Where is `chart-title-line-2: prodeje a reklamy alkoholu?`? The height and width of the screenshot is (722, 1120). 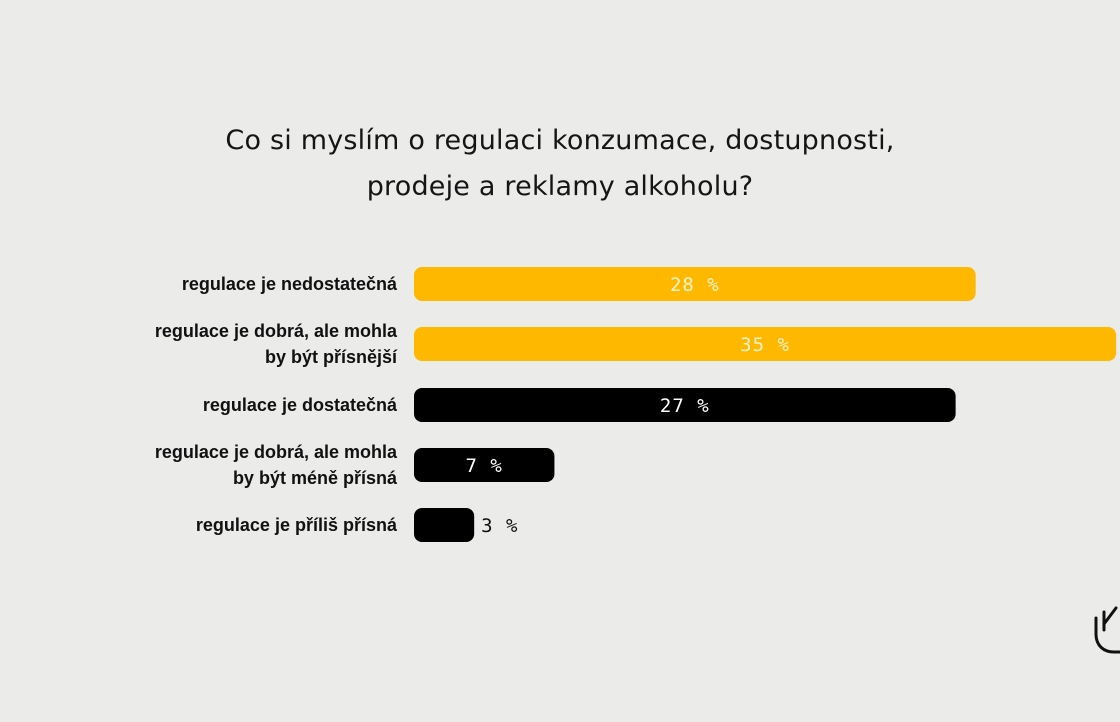 chart-title-line-2: prodeje a reklamy alkoholu? is located at coordinates (560, 186).